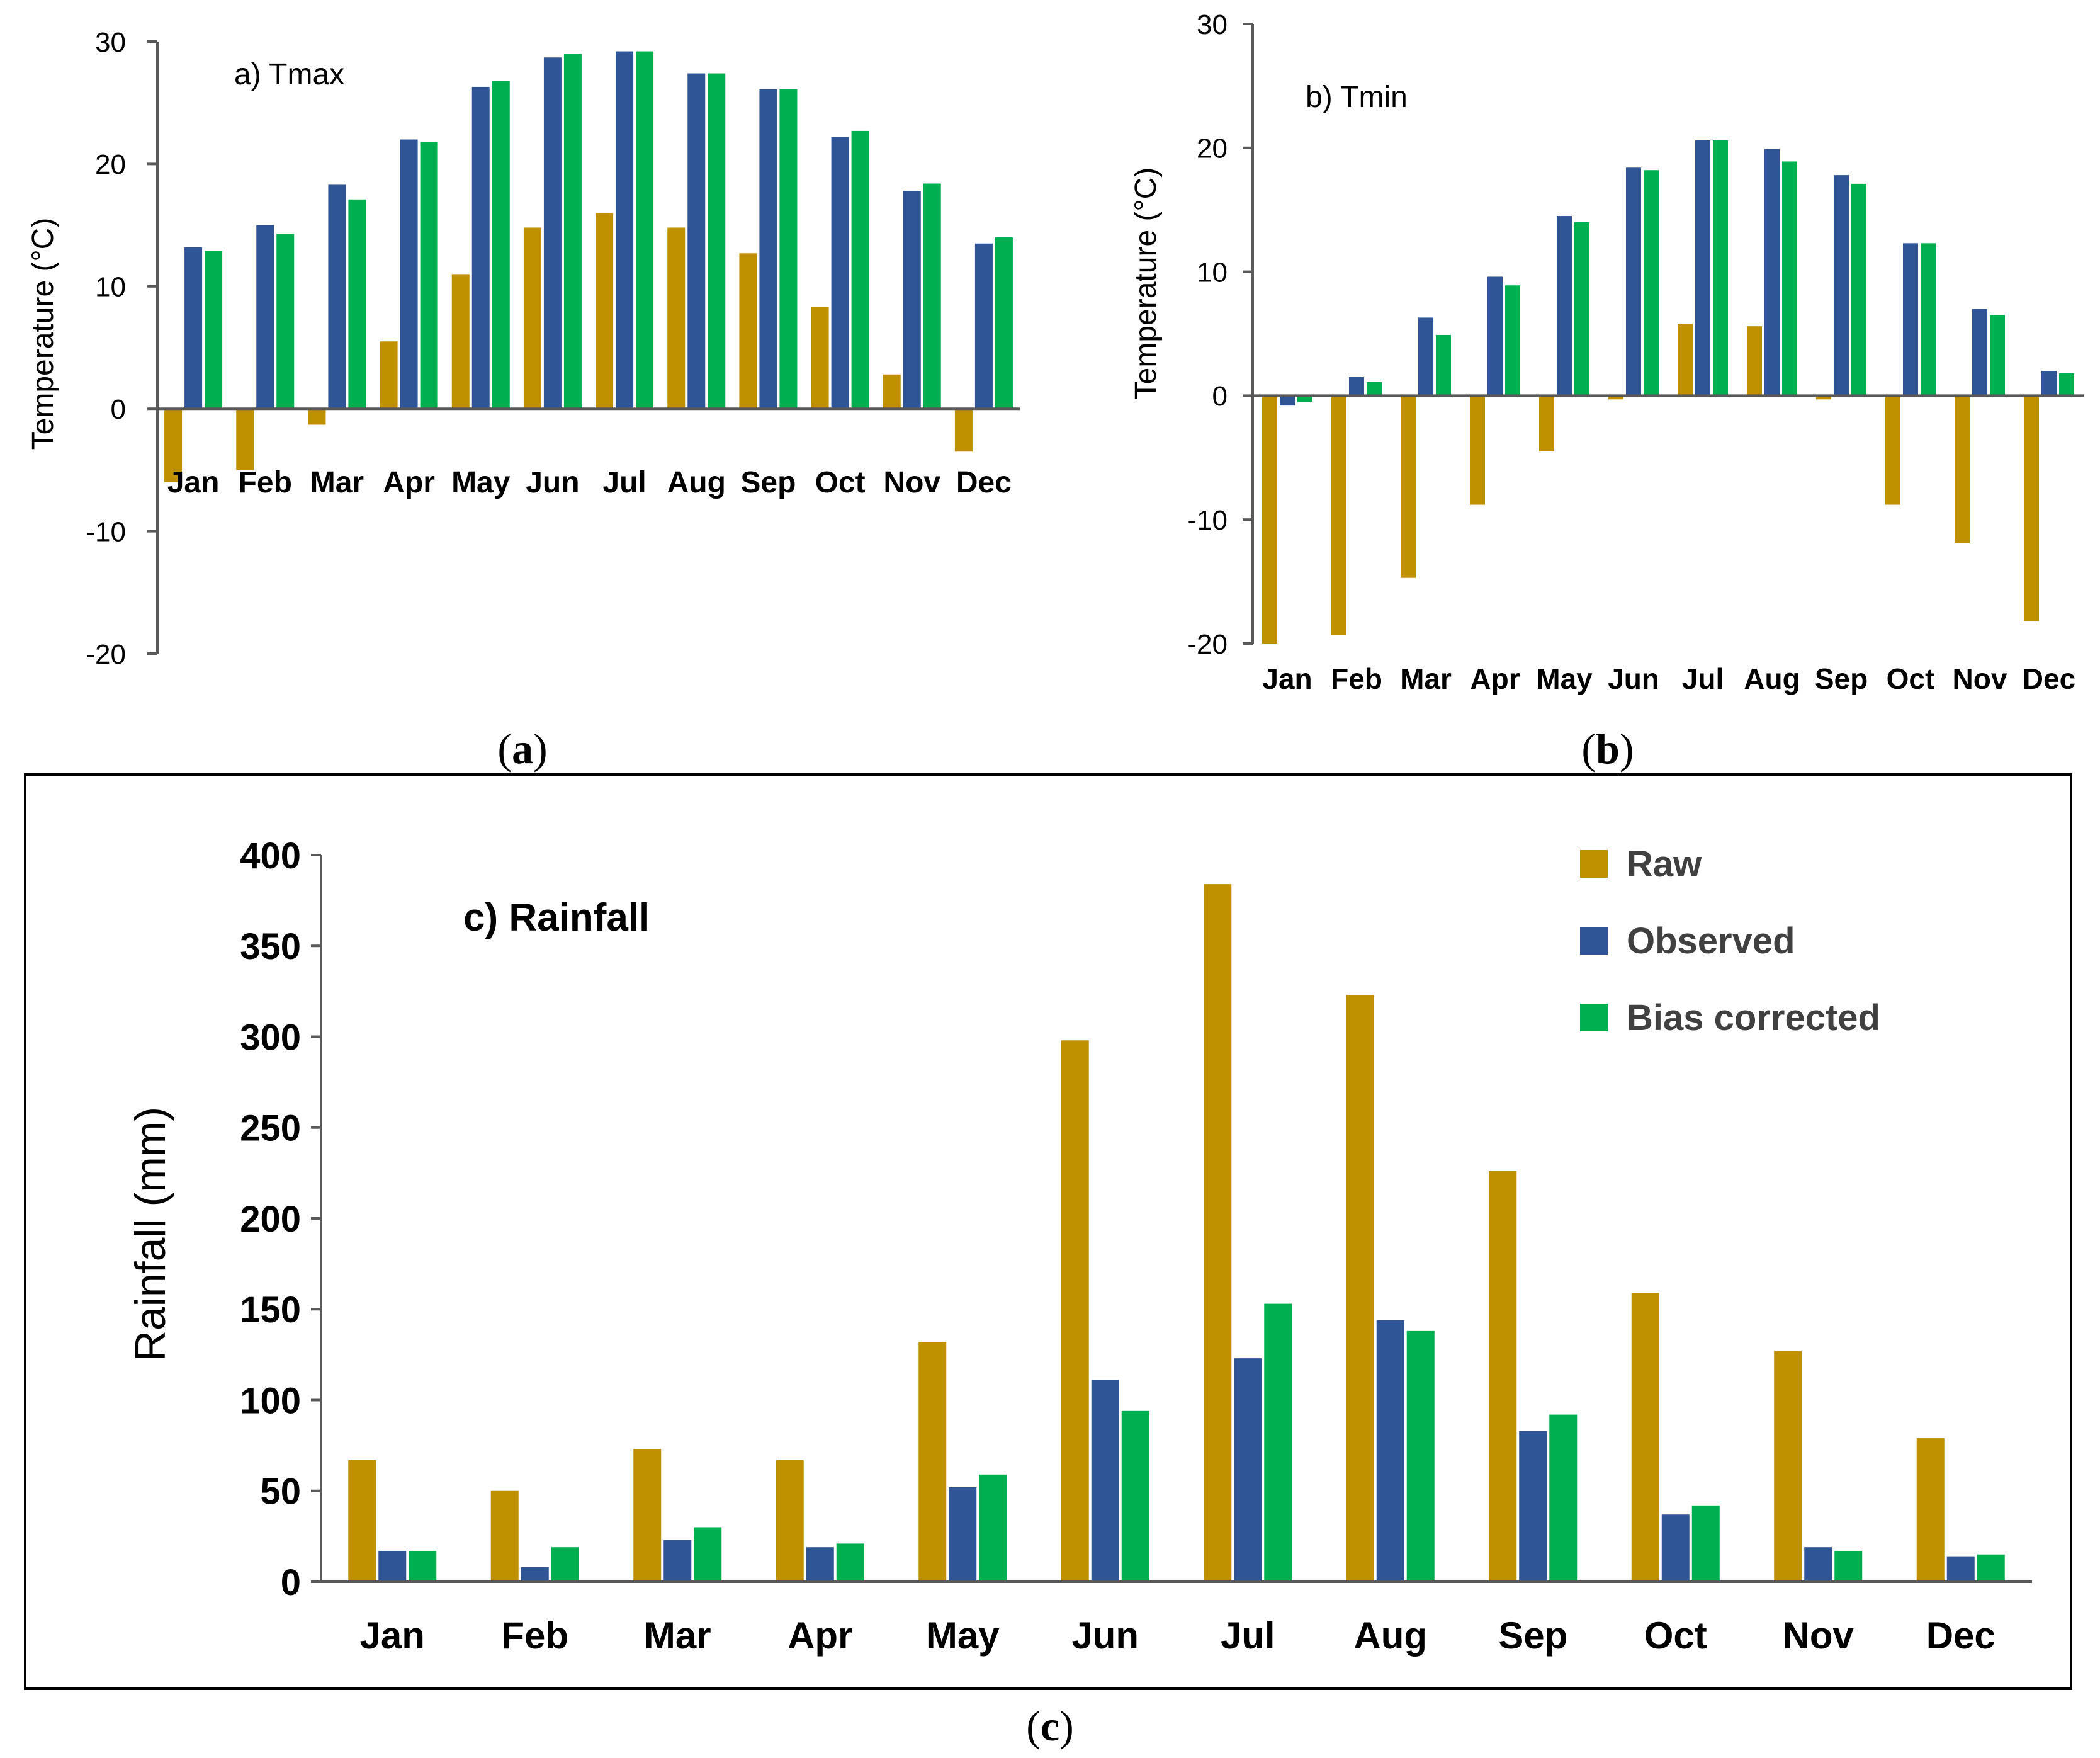 The image size is (2100, 1758). Describe the element at coordinates (214, 330) in the screenshot. I see `bar-bias-jan` at that location.